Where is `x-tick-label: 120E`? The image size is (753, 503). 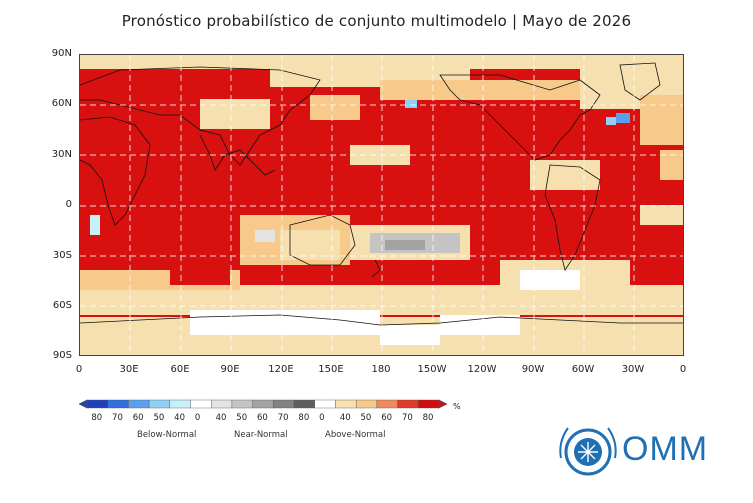 x-tick-label: 120E is located at coordinates (281, 369).